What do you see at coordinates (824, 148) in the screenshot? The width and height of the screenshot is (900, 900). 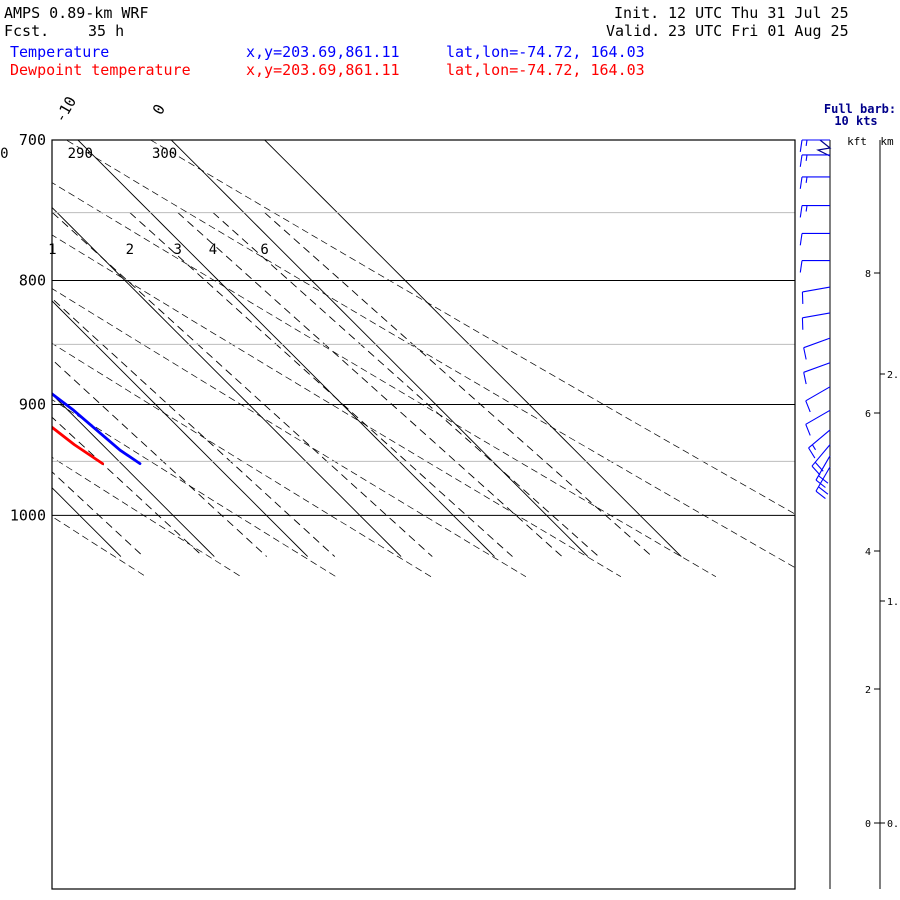 I see `barb-legend-glyph` at bounding box center [824, 148].